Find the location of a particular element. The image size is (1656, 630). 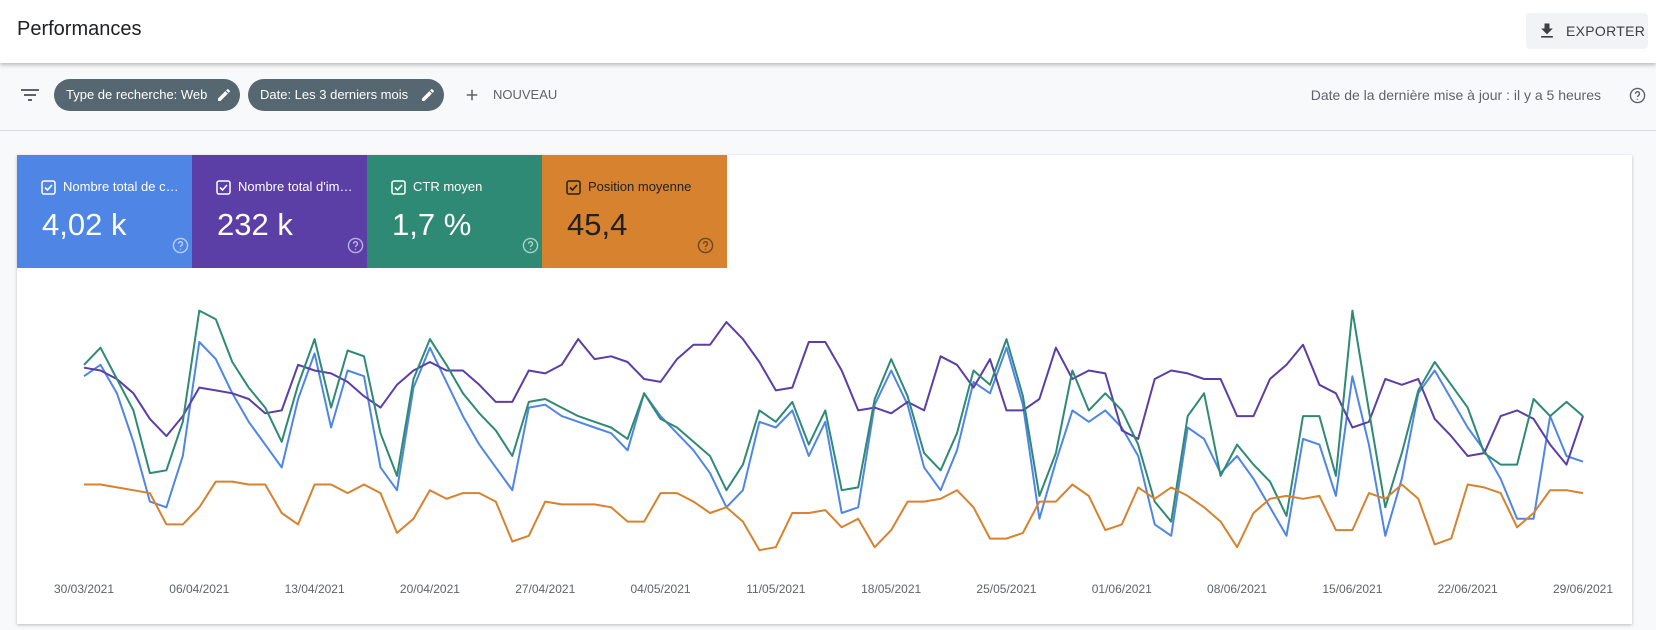

filter-chip: Type de recherche: Web is located at coordinates (147, 95).